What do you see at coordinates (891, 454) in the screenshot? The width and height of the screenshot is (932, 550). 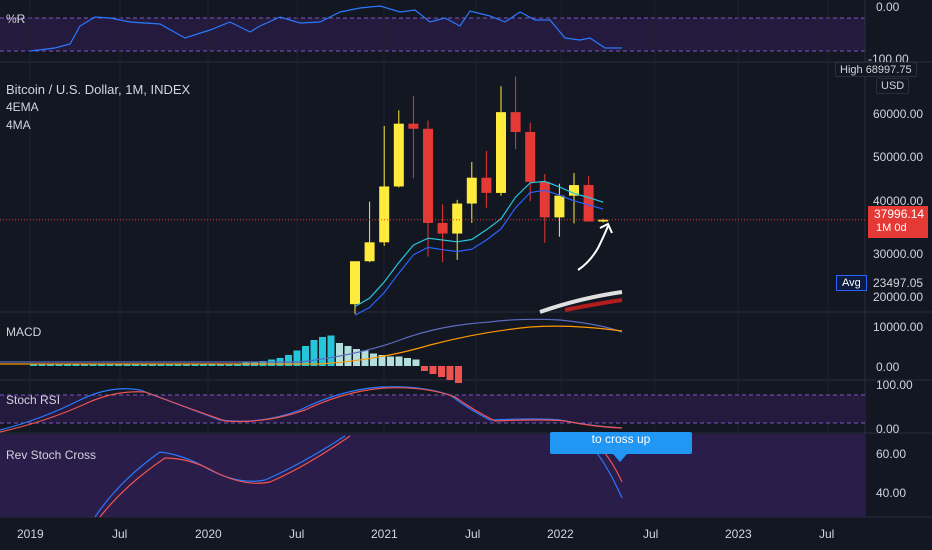 I see `rev-stoch-scale-60: 60.00` at bounding box center [891, 454].